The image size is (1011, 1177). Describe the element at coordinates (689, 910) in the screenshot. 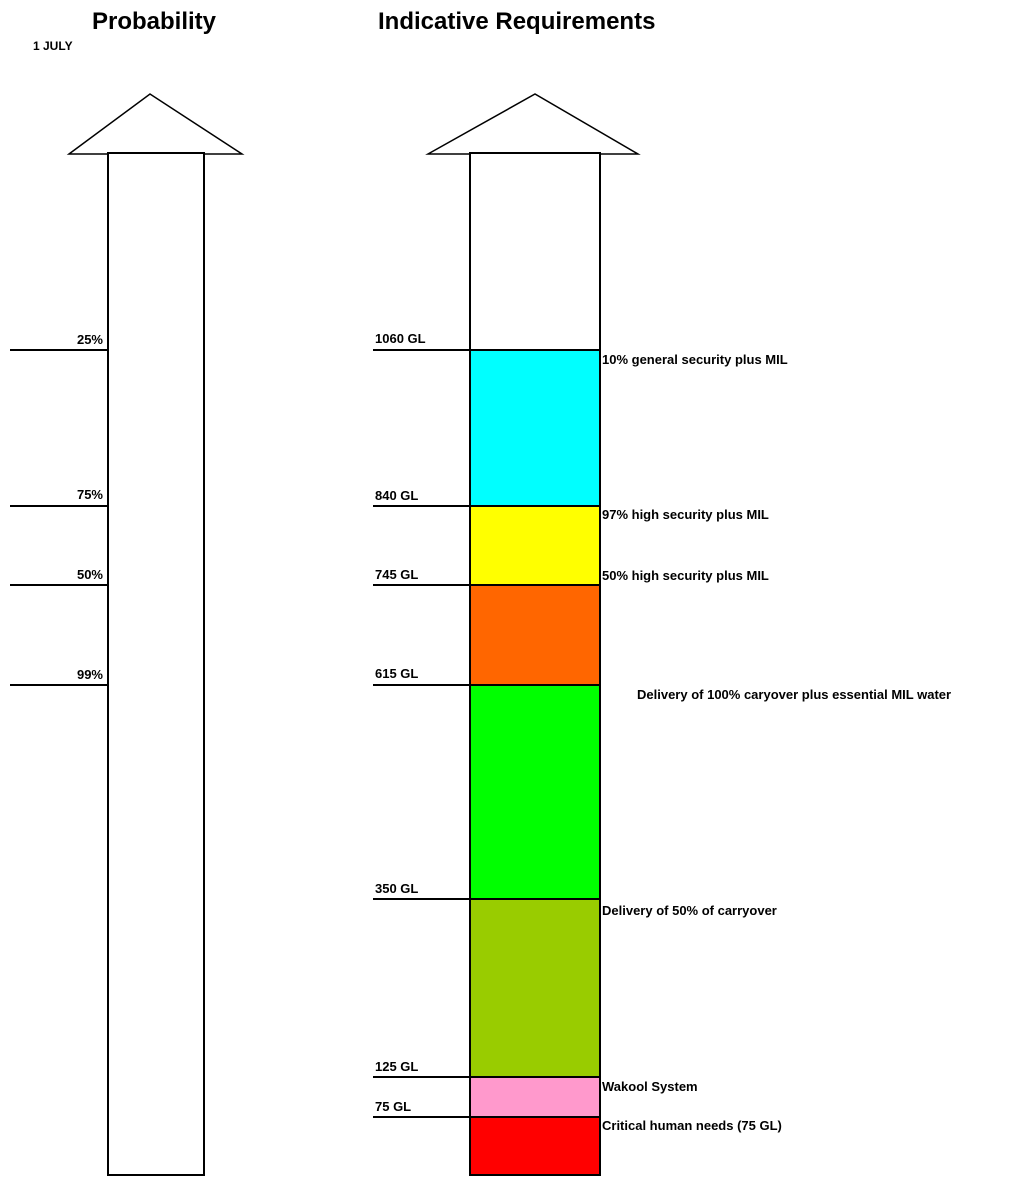

I see `band-description: Delivery of 50% of carryover` at that location.